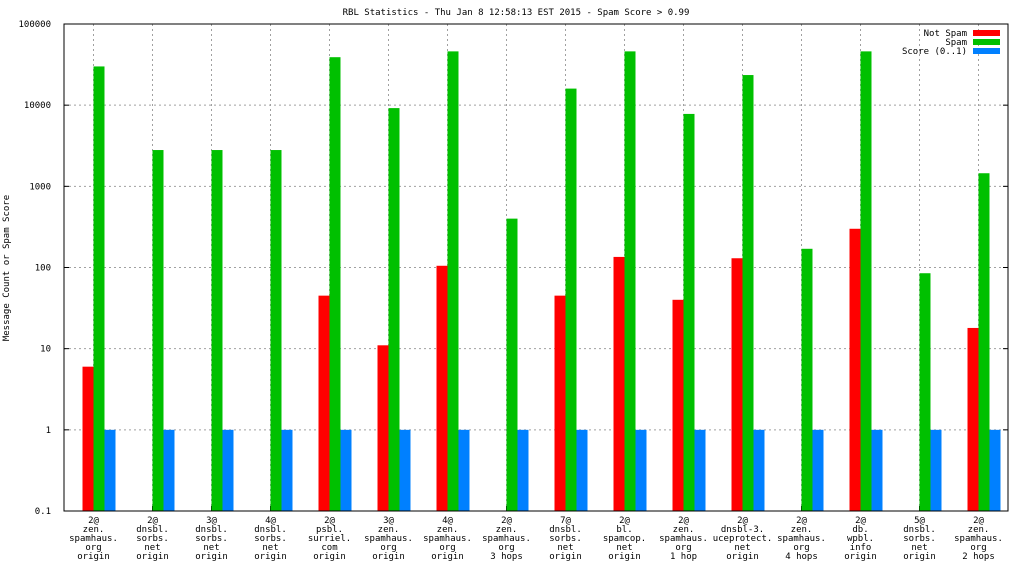  I want to click on y-tick-label: 1, so click(48, 431).